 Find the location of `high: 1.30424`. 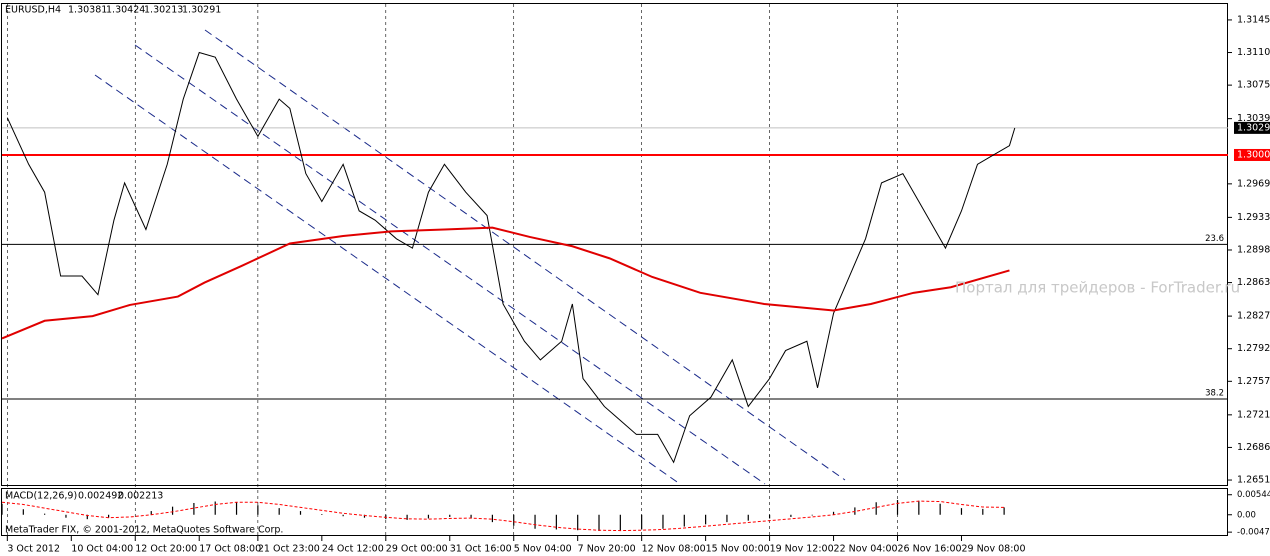

high: 1.30424 is located at coordinates (125, 10).